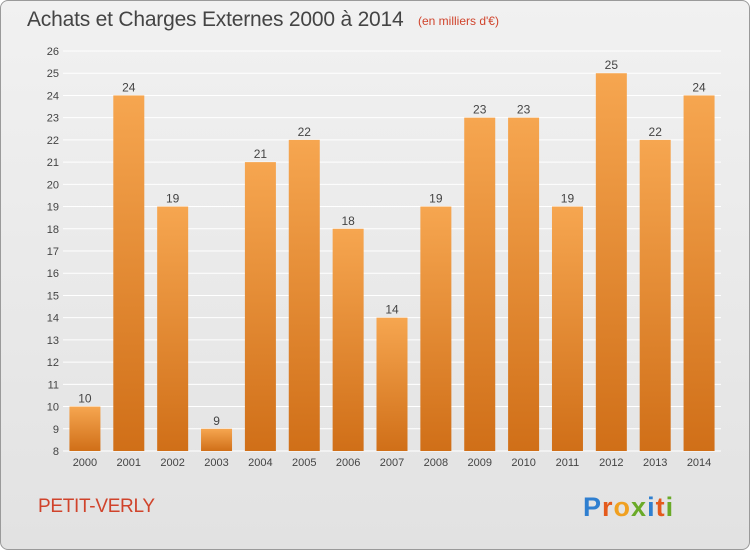 This screenshot has width=750, height=550. I want to click on y-tick-label: 24, so click(53, 96).